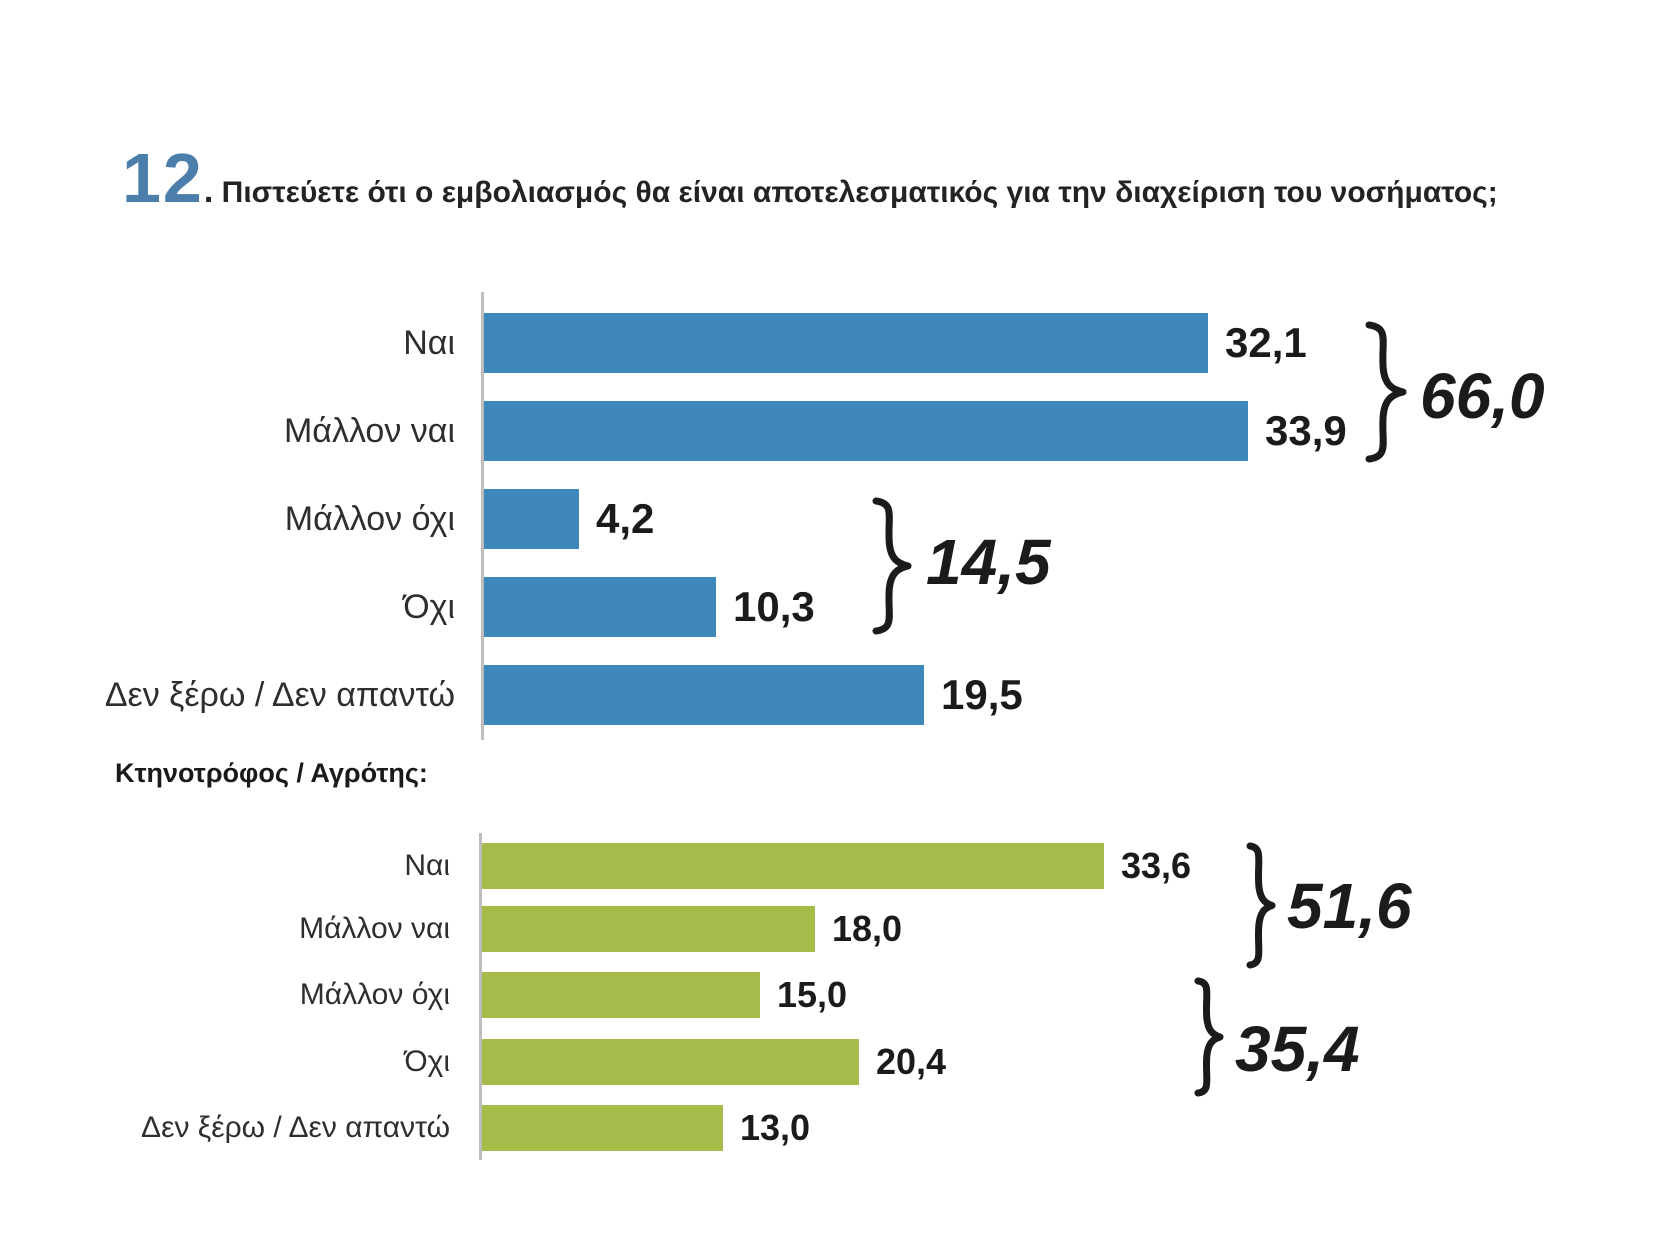 The image size is (1654, 1241). I want to click on value-label: 32,1, so click(1266, 342).